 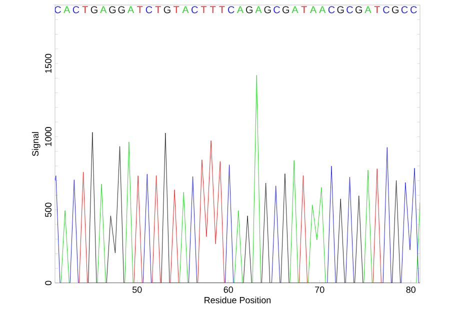 What do you see at coordinates (229, 289) in the screenshot?
I see `x-tick-label: 60` at bounding box center [229, 289].